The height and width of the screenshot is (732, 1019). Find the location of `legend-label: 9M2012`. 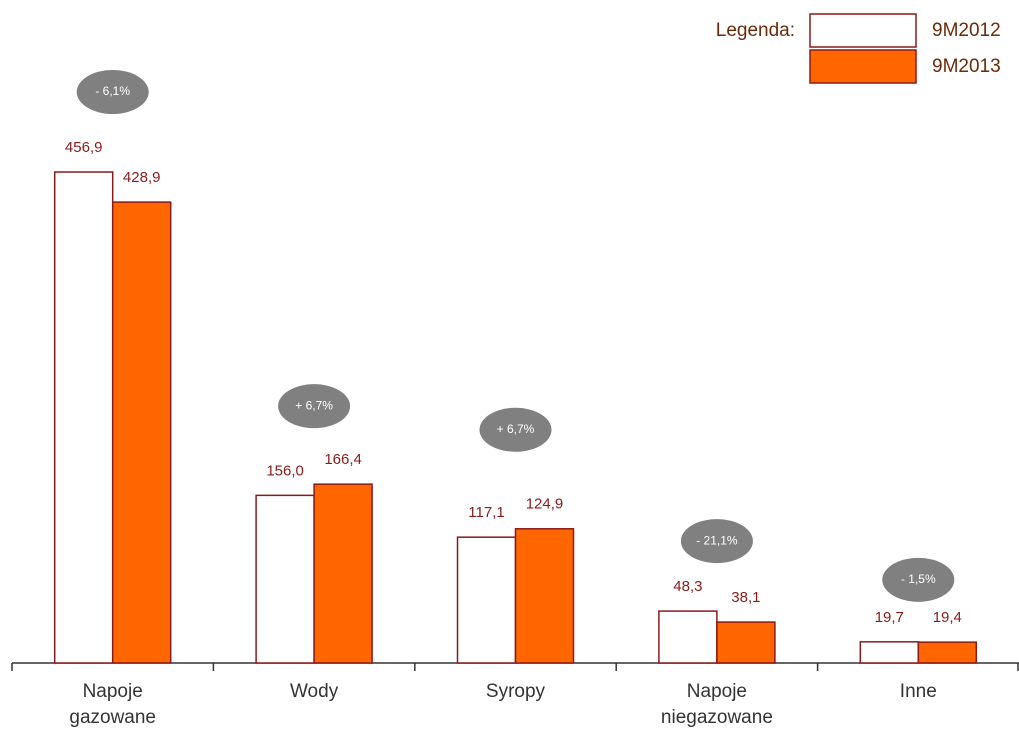

legend-label: 9M2012 is located at coordinates (966, 30).